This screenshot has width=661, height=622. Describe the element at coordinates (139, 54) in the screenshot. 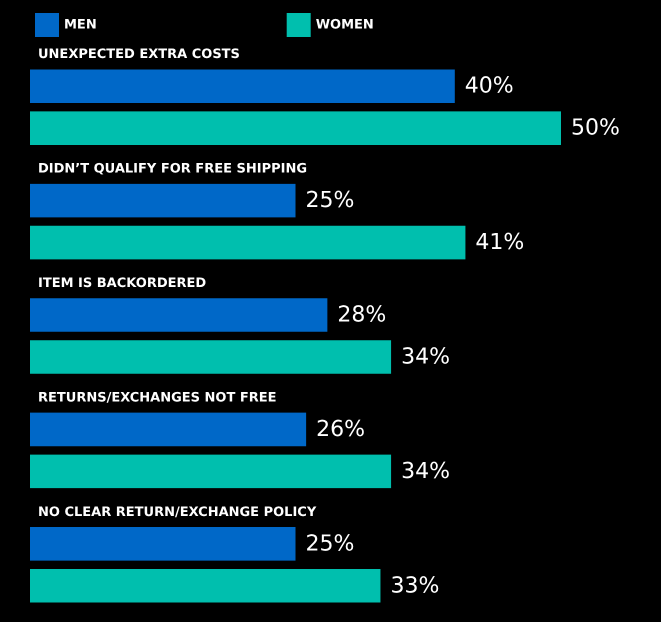

I see `y-tick-label: UNEXPECTED EXTRA COSTS` at that location.